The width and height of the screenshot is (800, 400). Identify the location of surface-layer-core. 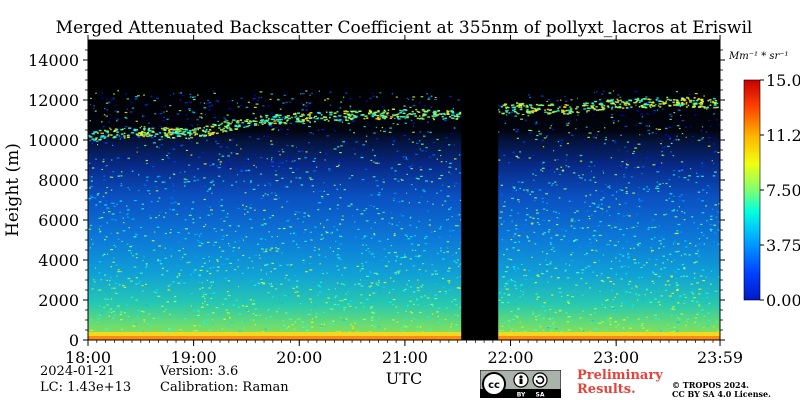
(404, 338).